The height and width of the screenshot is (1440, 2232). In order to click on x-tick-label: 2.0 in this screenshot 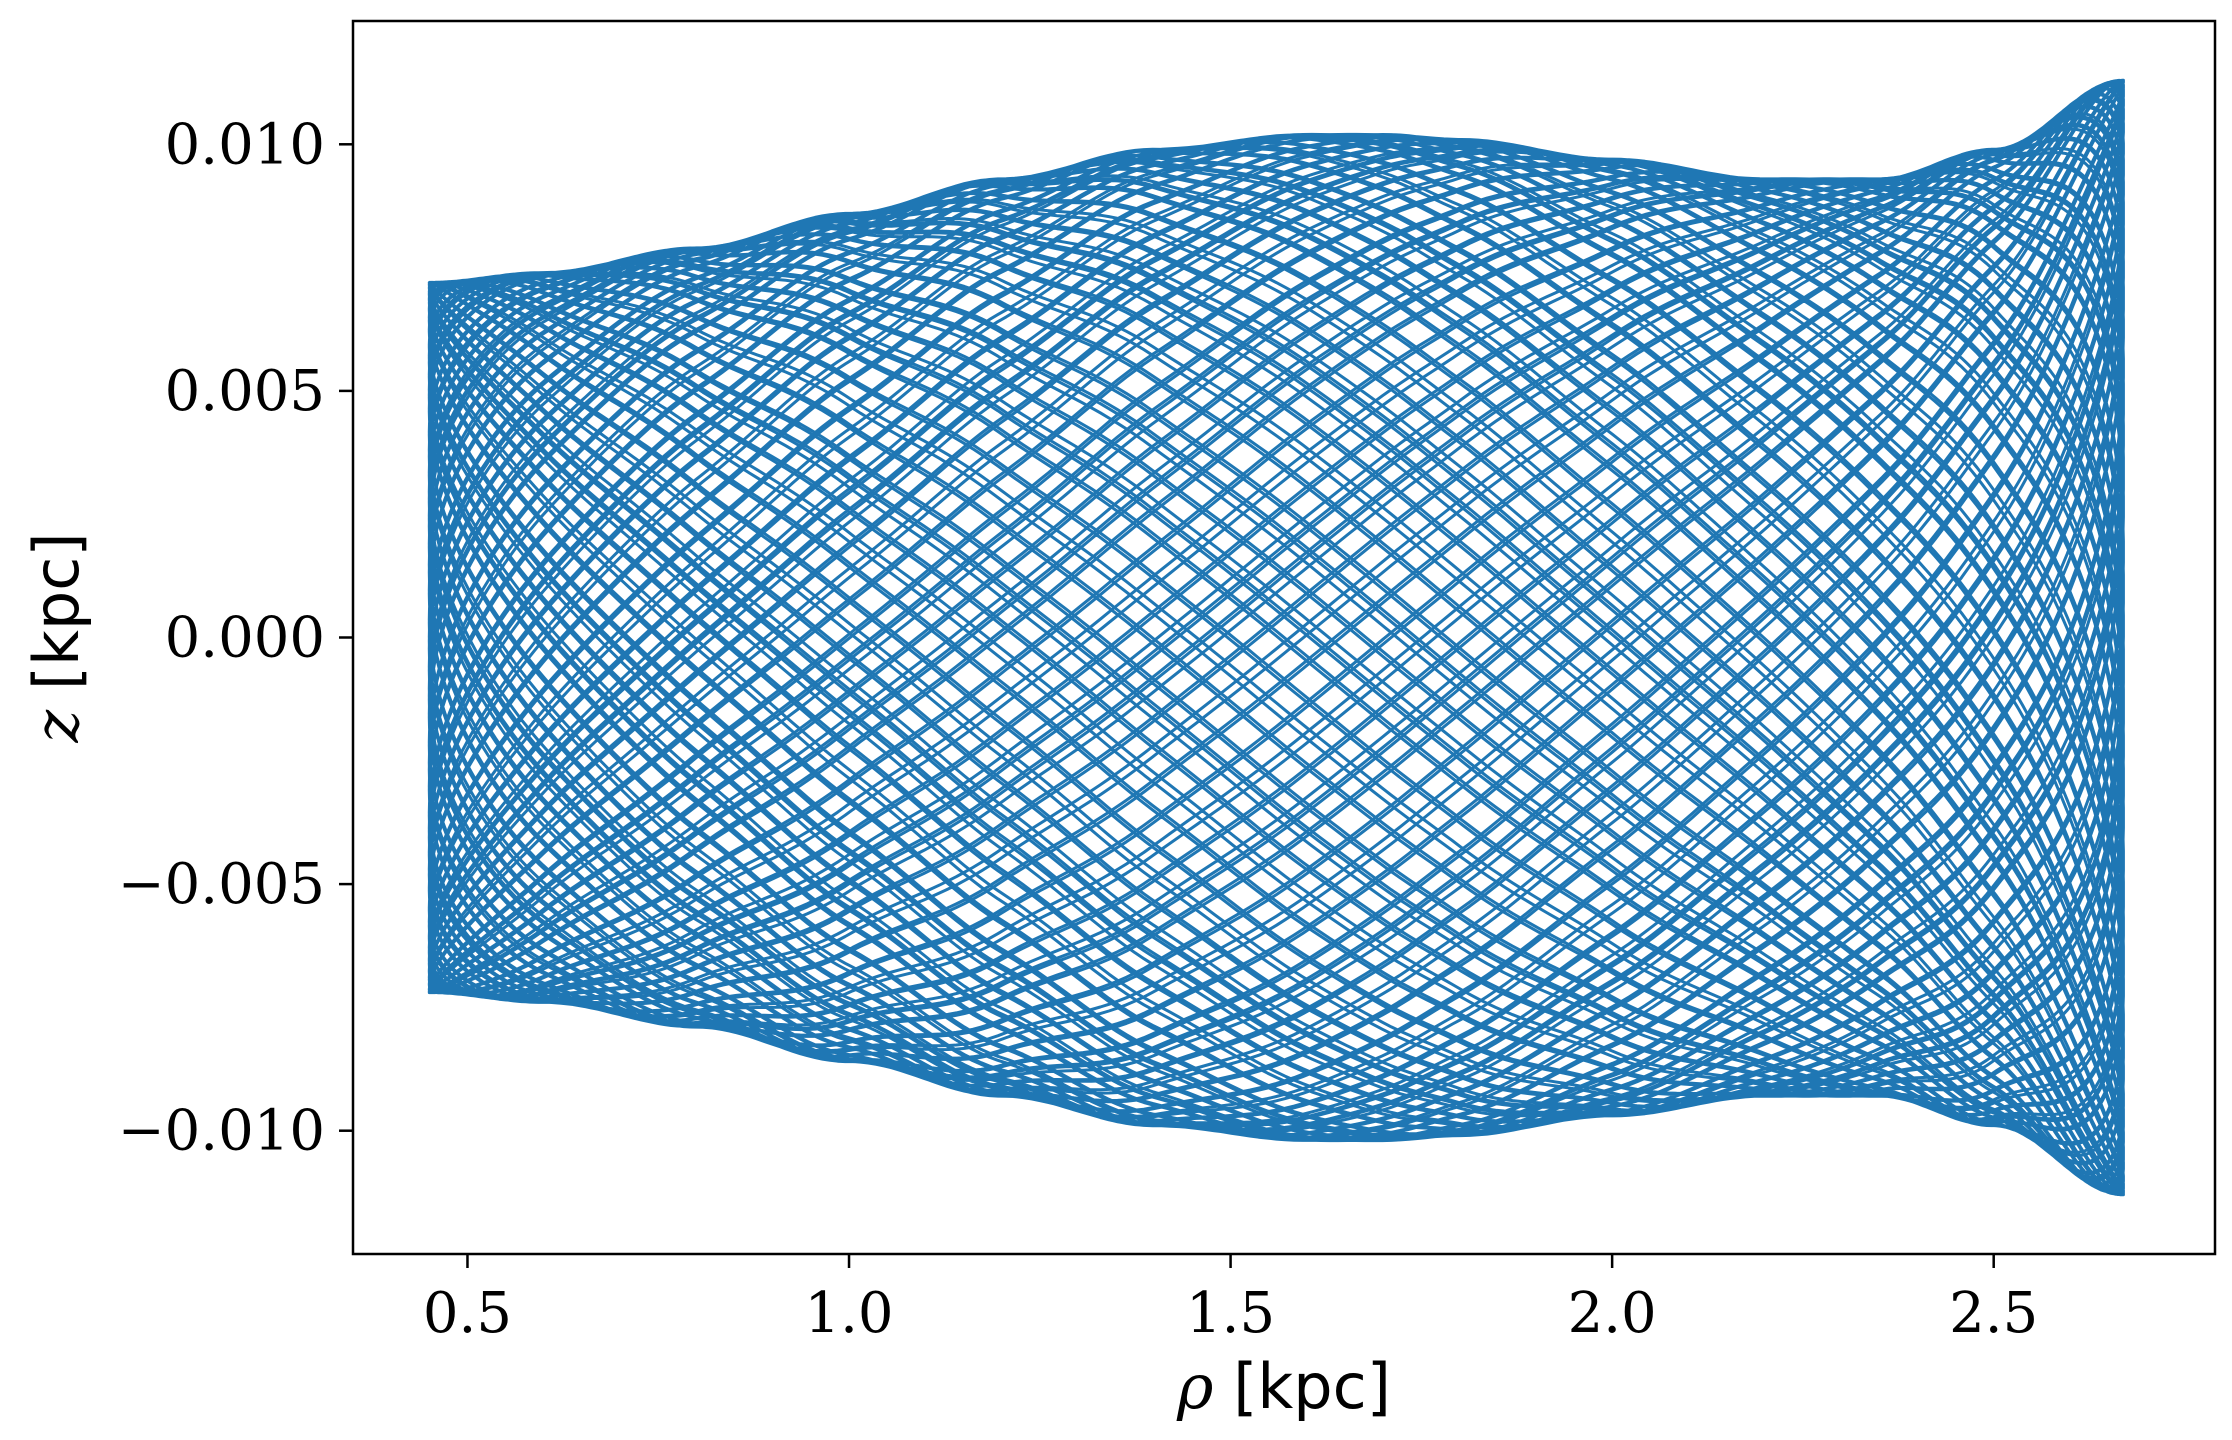, I will do `click(1612, 1313)`.